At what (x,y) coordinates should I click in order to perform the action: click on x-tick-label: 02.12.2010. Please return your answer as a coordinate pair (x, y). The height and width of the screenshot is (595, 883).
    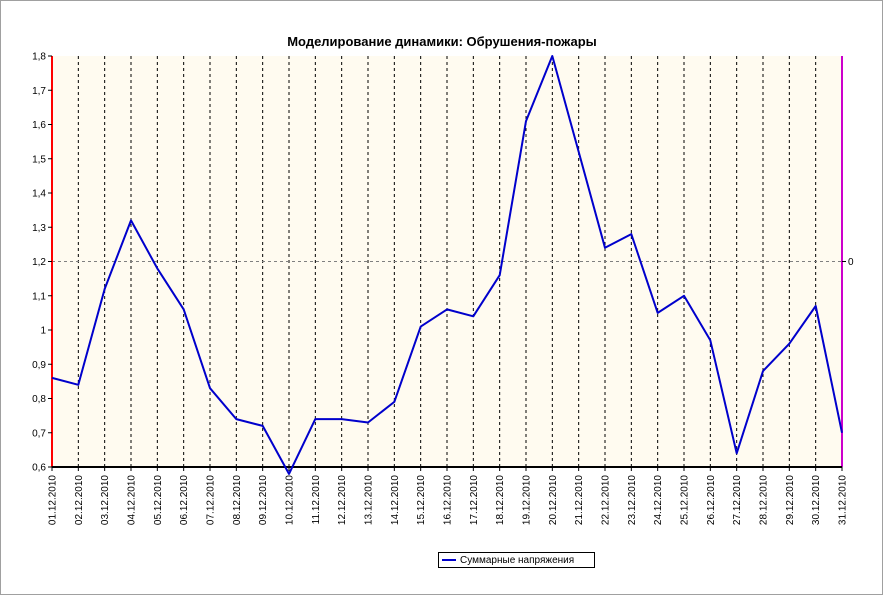
    Looking at the image, I should click on (79, 500).